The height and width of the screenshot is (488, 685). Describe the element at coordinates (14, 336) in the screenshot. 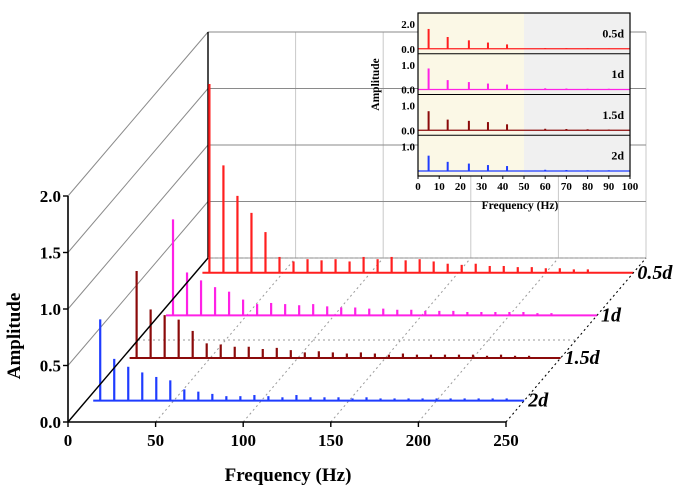

I see `y-axis-title: Amplitude` at that location.